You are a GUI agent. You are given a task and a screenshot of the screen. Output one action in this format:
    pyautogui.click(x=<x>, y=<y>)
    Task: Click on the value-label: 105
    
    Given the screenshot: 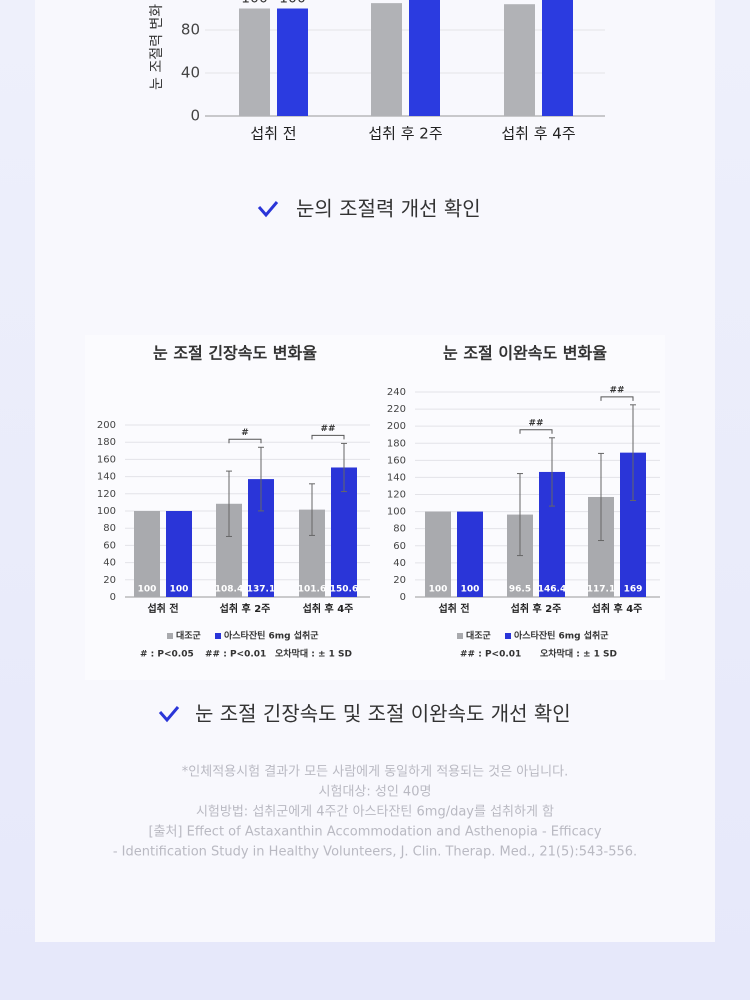 What is the action you would take?
    pyautogui.click(x=386, y=0)
    